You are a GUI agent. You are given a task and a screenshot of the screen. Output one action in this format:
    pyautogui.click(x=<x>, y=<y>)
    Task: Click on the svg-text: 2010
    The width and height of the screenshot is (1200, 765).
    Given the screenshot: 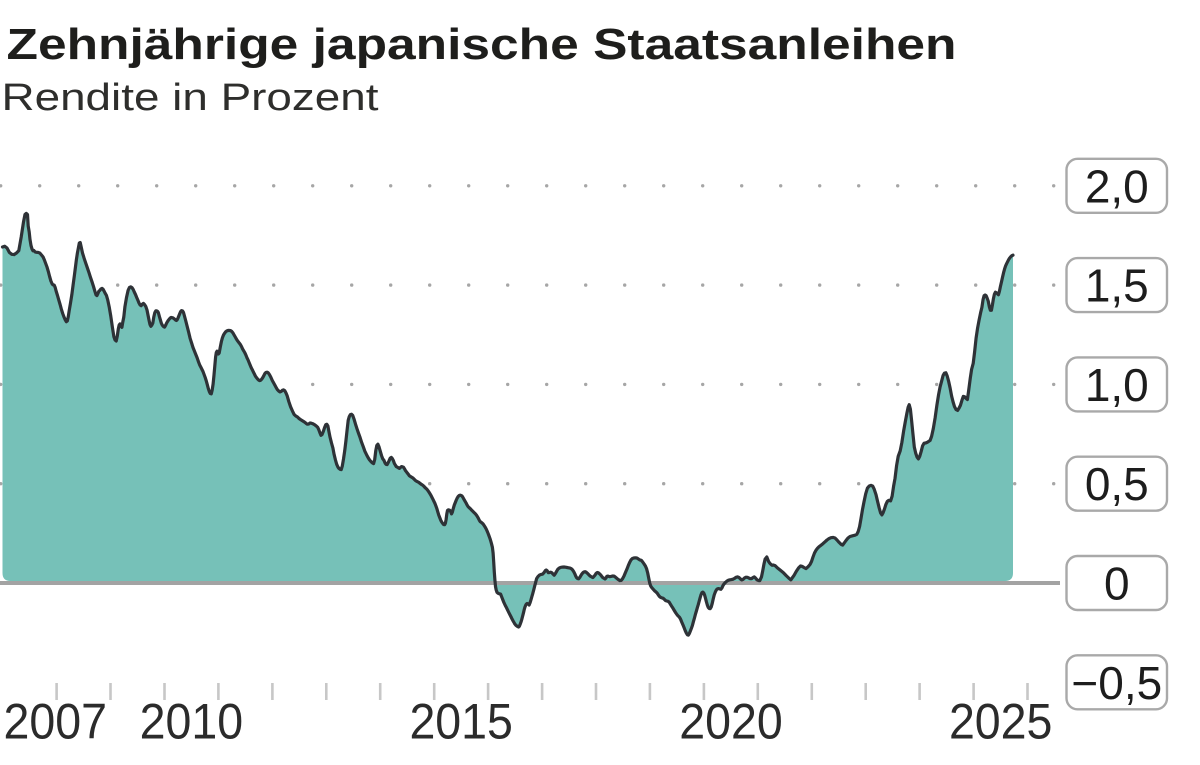 What is the action you would take?
    pyautogui.click(x=192, y=722)
    